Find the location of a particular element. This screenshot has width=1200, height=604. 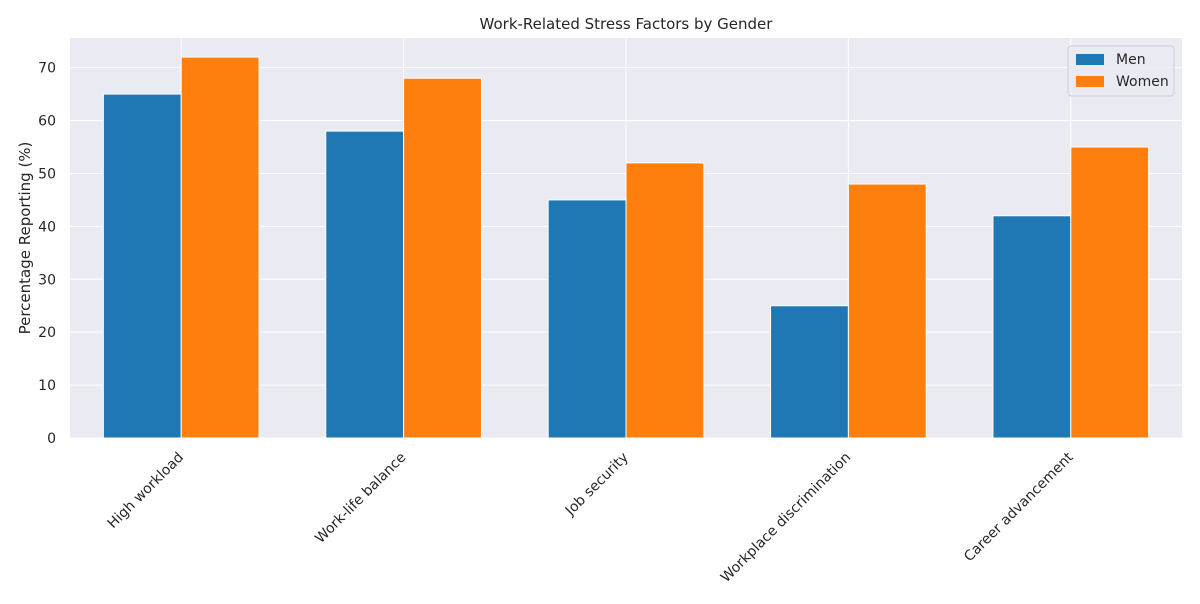

legend-label-men: Men is located at coordinates (1131, 60).